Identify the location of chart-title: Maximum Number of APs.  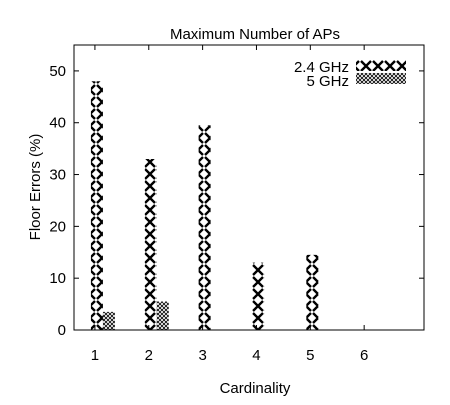
(255, 34).